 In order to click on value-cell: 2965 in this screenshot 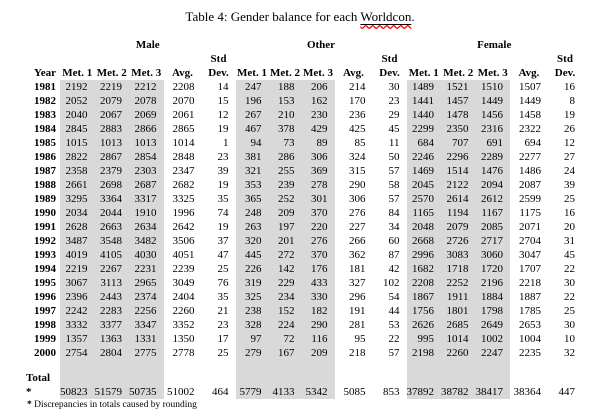, I will do `click(146, 283)`.